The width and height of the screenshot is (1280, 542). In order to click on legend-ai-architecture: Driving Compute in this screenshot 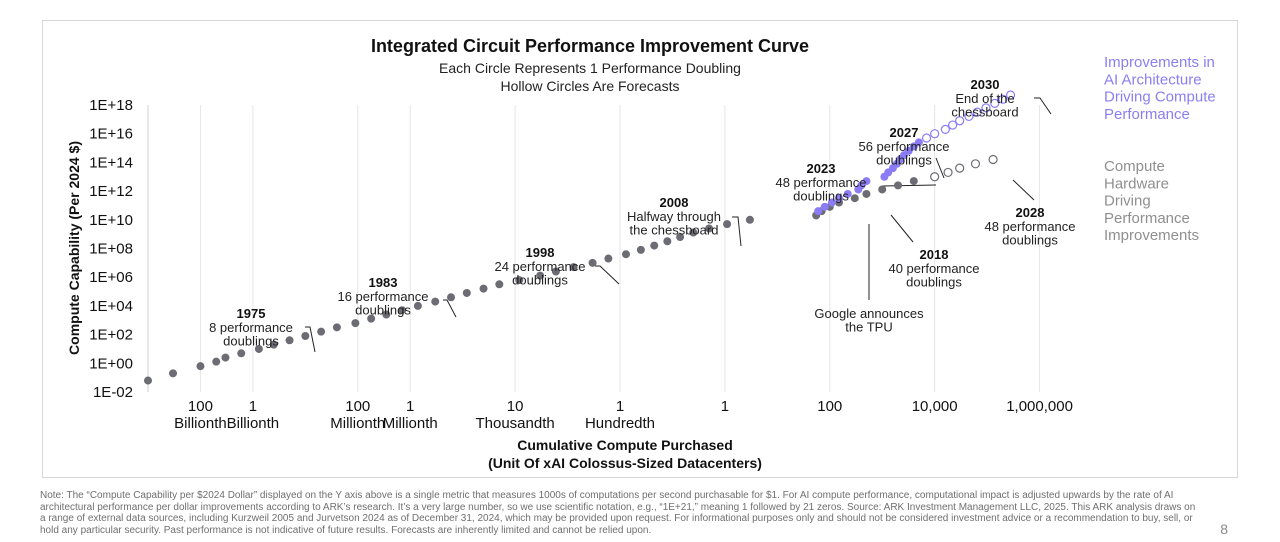, I will do `click(1160, 97)`.